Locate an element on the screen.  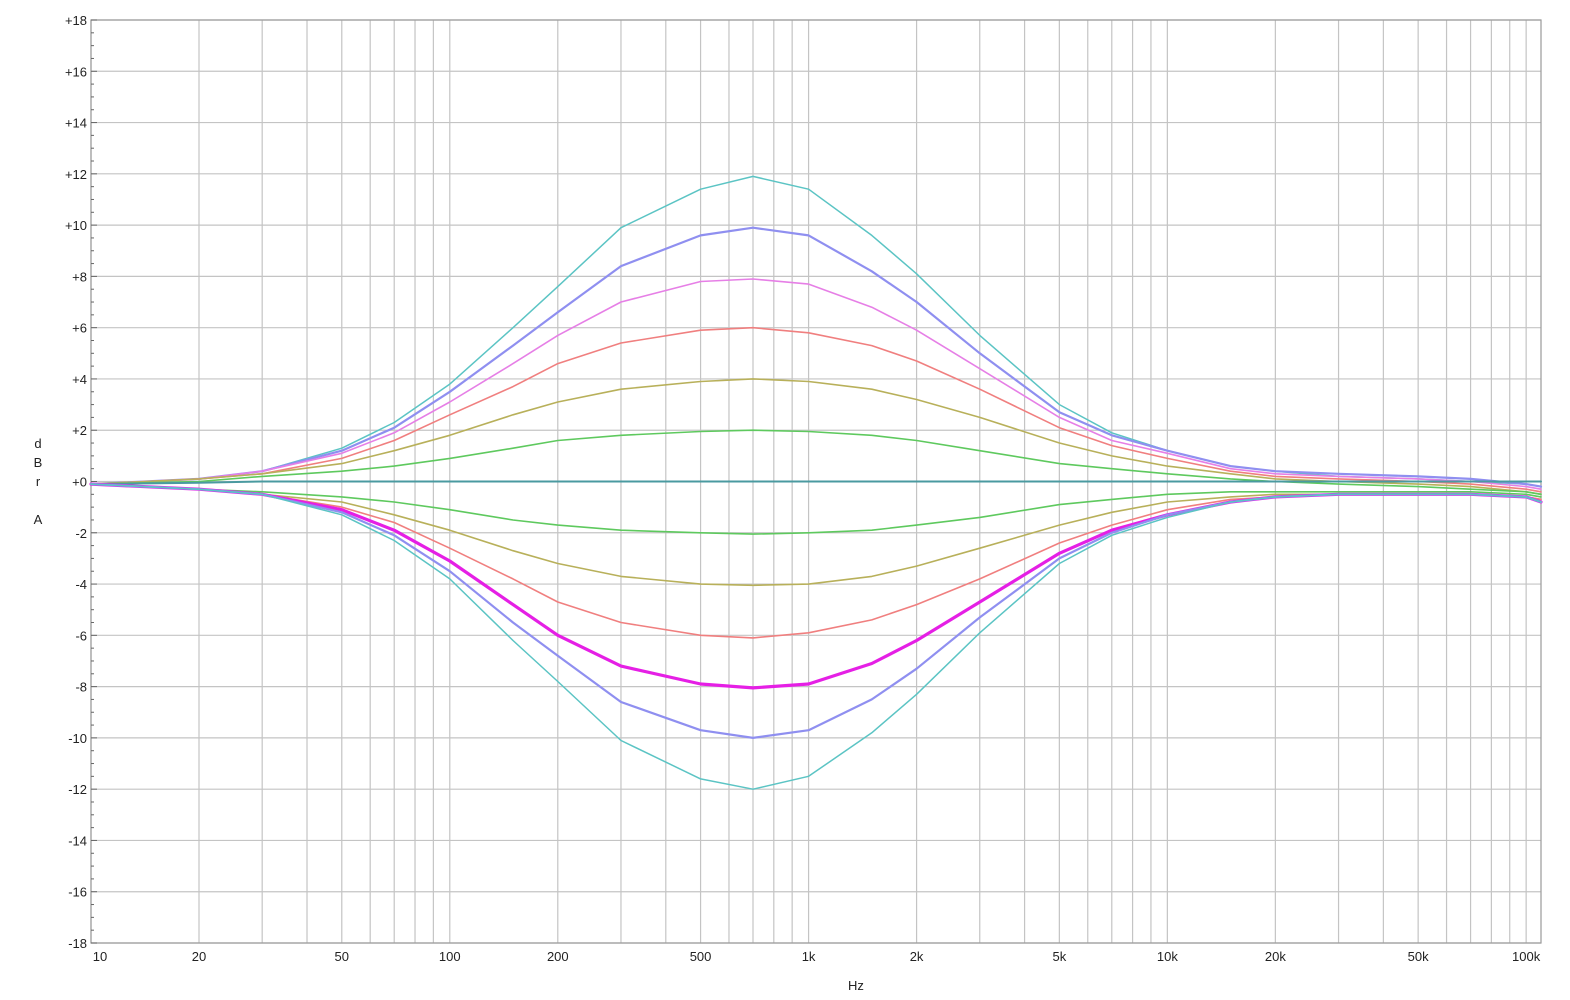
x-tick-label: 200 is located at coordinates (558, 956).